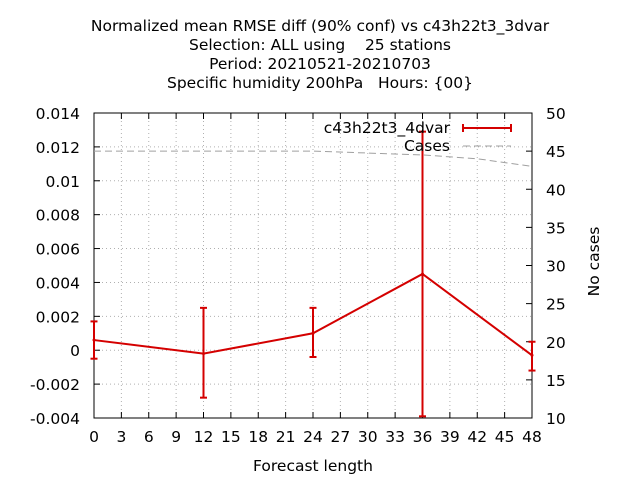 Image resolution: width=640 pixels, height=480 pixels. What do you see at coordinates (313, 437) in the screenshot?
I see `x-tick-label: 24` at bounding box center [313, 437].